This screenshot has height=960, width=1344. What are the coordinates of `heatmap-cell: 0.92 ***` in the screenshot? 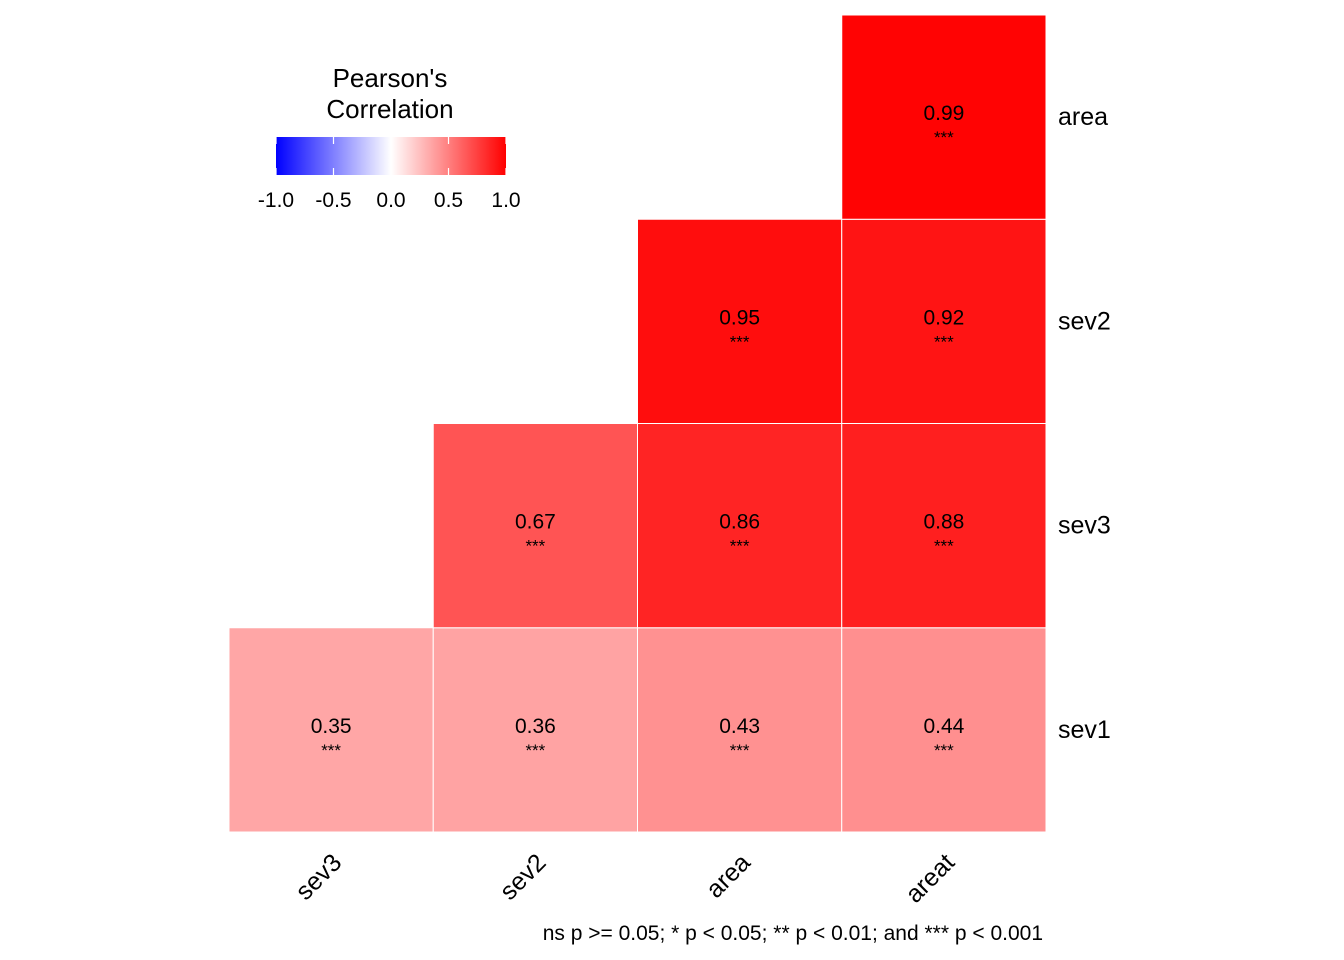 It's located at (944, 321).